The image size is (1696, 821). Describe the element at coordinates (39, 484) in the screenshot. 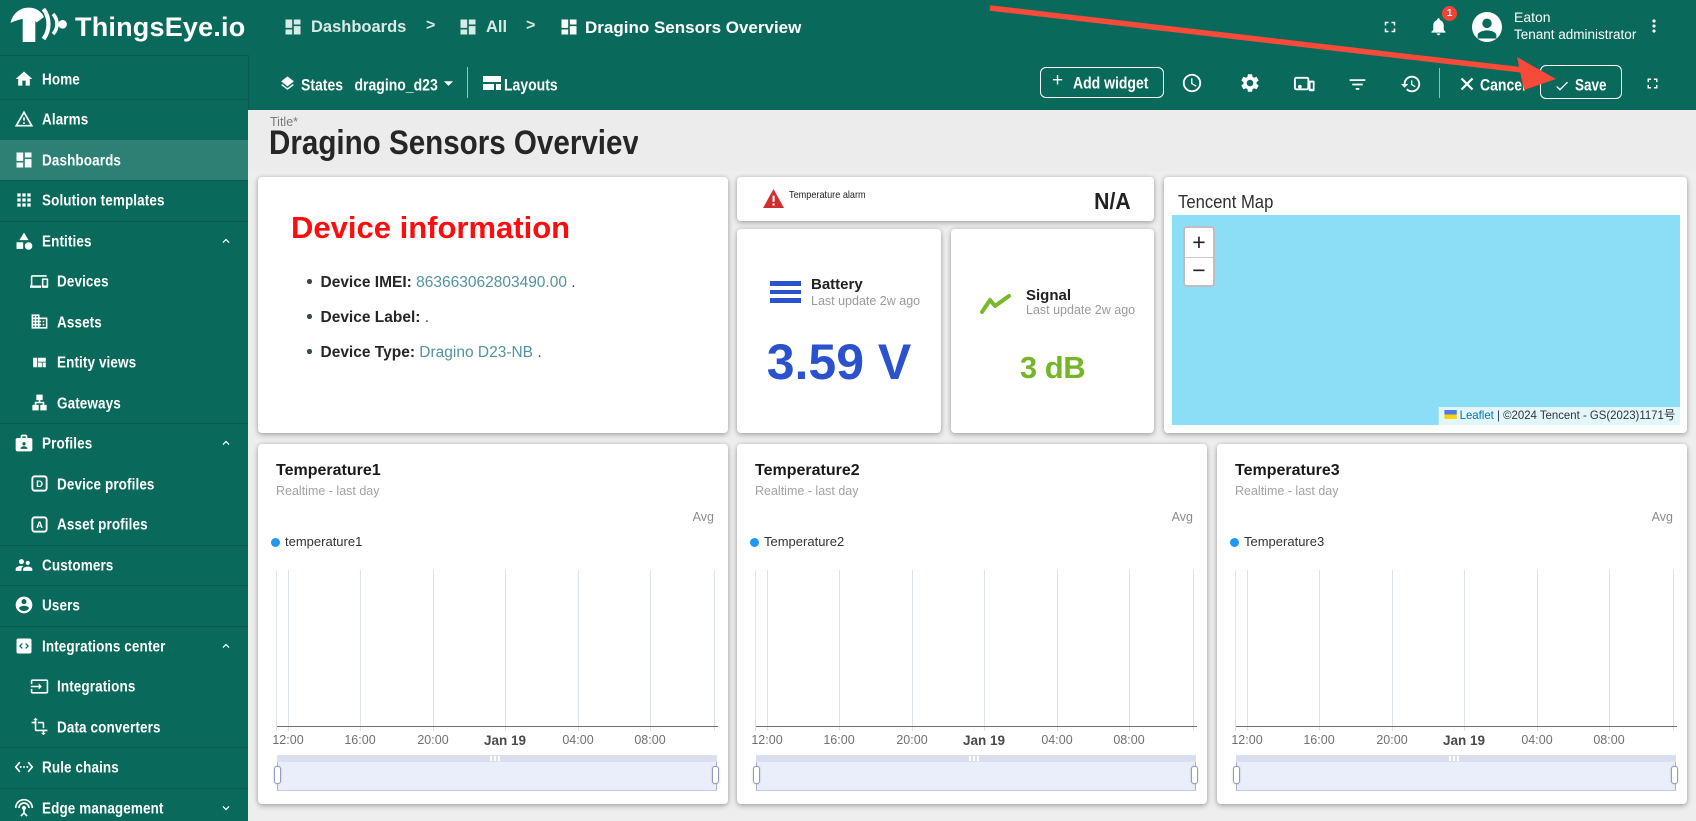

I see `svg-text: D` at that location.